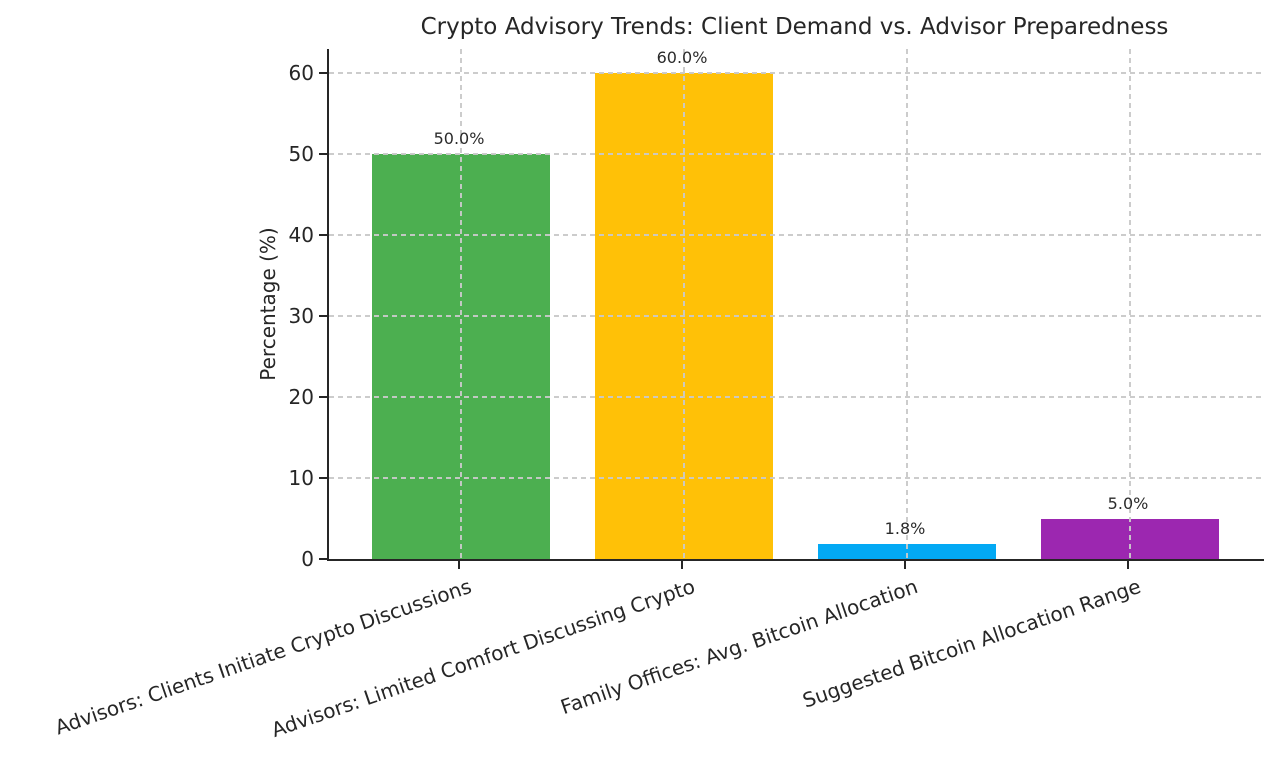 This screenshot has height=768, width=1280. I want to click on bar-value-label: 50.0%, so click(459, 139).